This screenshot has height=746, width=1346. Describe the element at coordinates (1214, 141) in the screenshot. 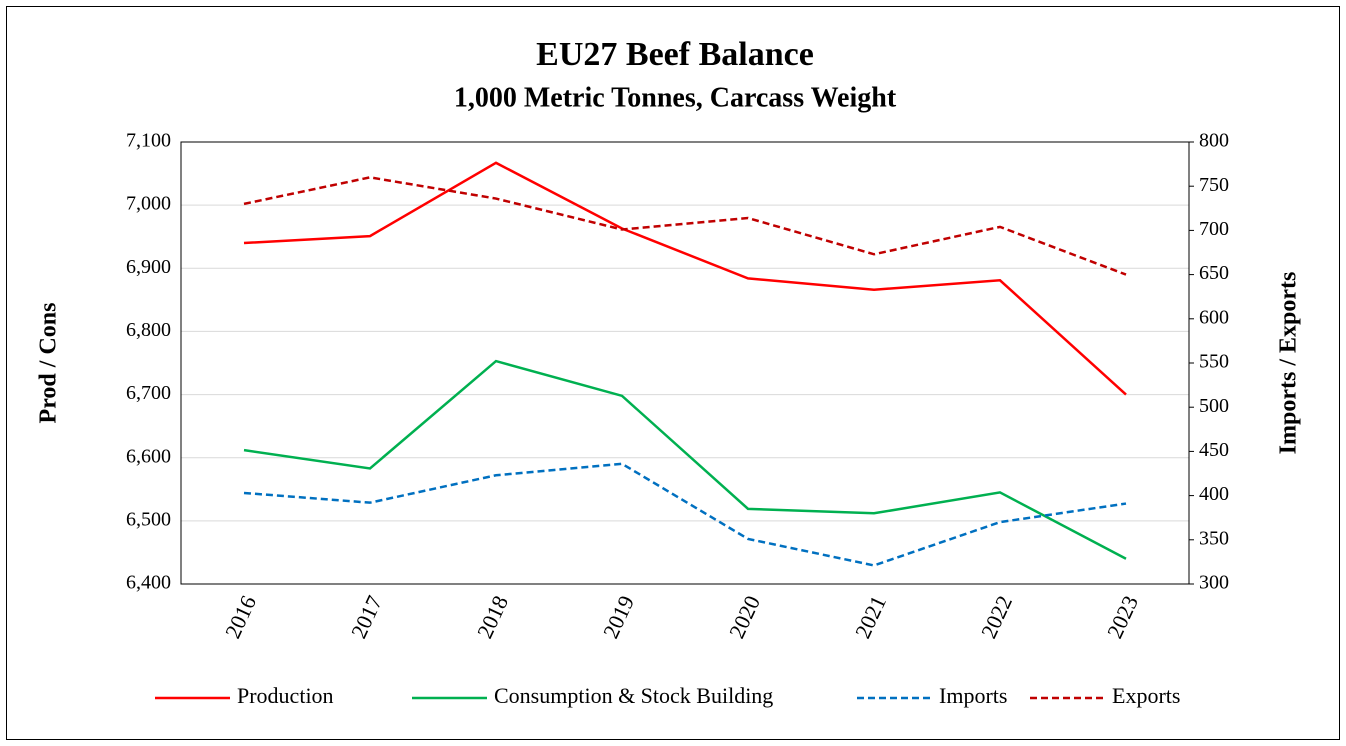

I see `y2-tick-label: 800` at that location.